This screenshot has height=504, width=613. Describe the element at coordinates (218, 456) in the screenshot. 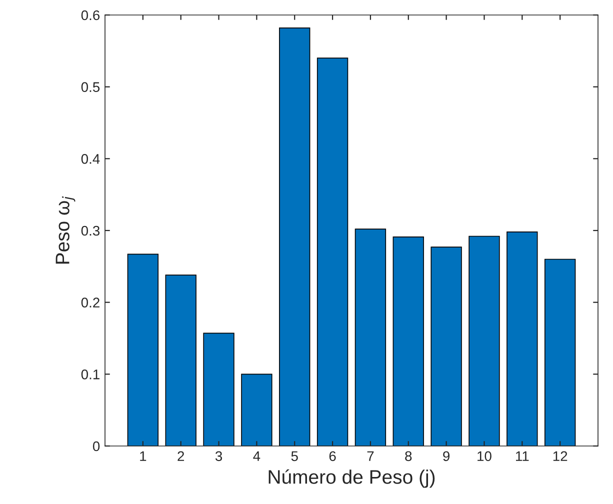

I see `x-tick-label: 3` at that location.